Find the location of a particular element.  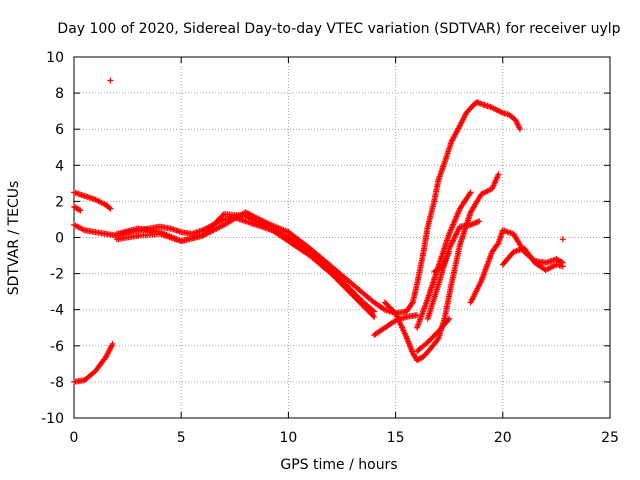

x-tick-label: 0 is located at coordinates (74, 438).